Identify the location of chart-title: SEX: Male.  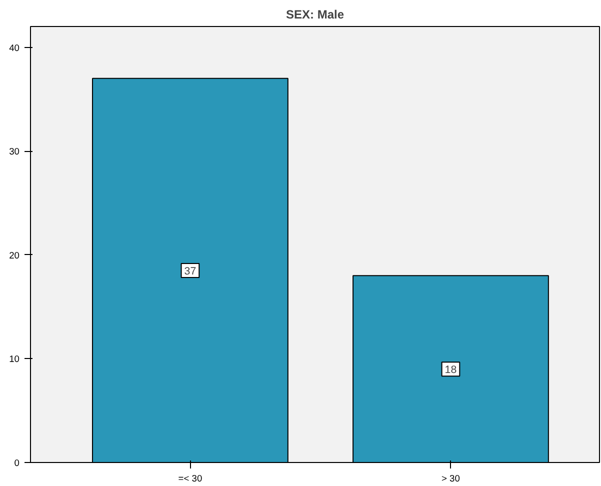
(315, 15).